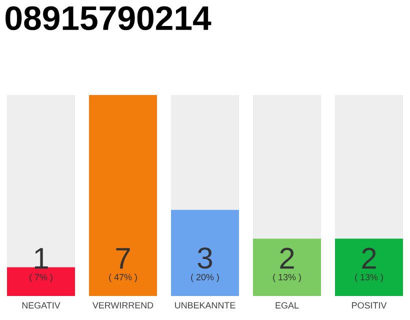 The height and width of the screenshot is (320, 410). I want to click on annotation: ( 20% ), so click(205, 278).